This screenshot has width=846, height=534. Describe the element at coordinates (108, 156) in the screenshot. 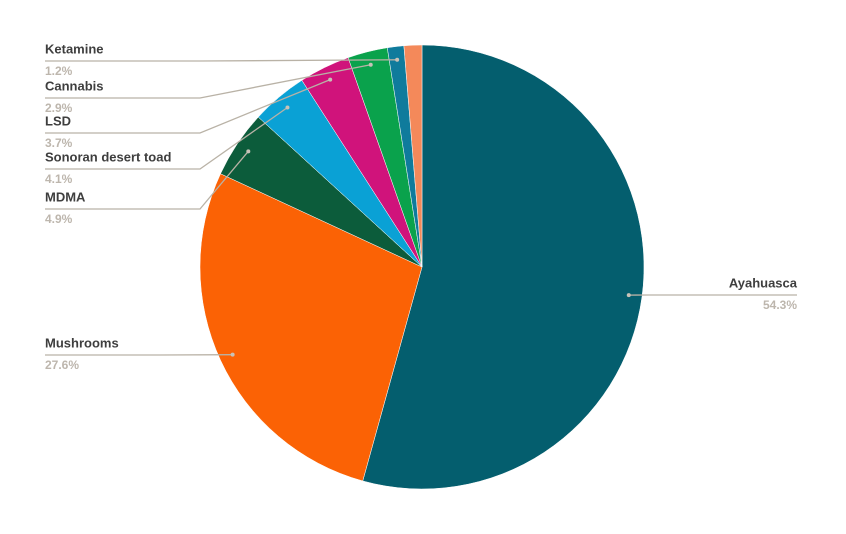

I see `slice-label: Sonoran desert toad` at that location.